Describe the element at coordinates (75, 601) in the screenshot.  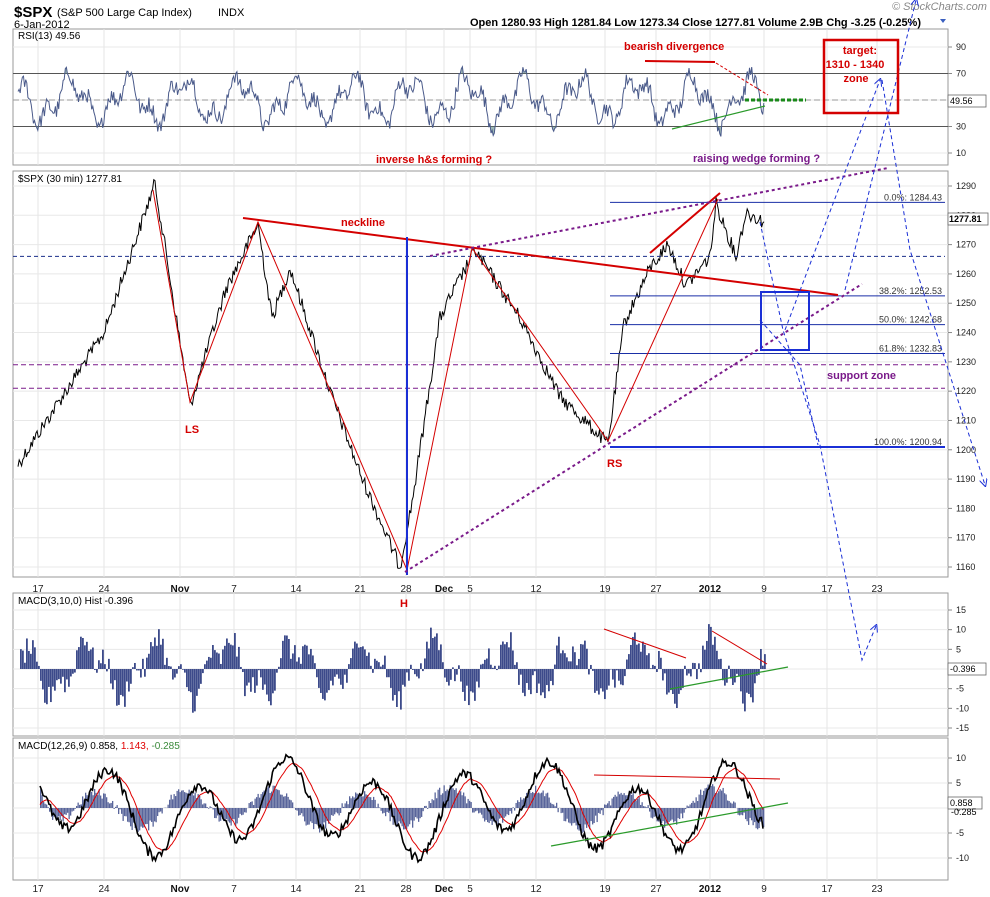
I see `macd-hist-label: MACD(3,10,0) Hist -0.396` at that location.